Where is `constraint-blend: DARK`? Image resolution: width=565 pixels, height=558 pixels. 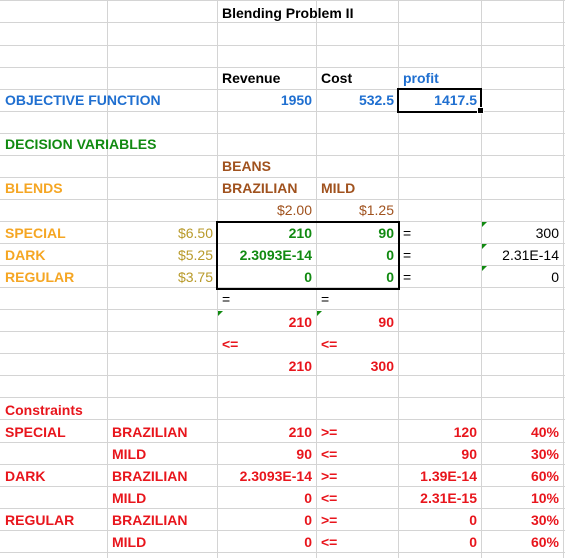
constraint-blend: DARK is located at coordinates (25, 476).